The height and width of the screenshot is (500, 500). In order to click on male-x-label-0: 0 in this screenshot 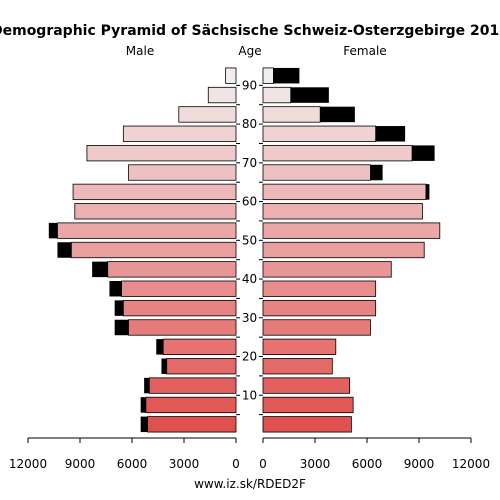, I will do `click(236, 464)`.